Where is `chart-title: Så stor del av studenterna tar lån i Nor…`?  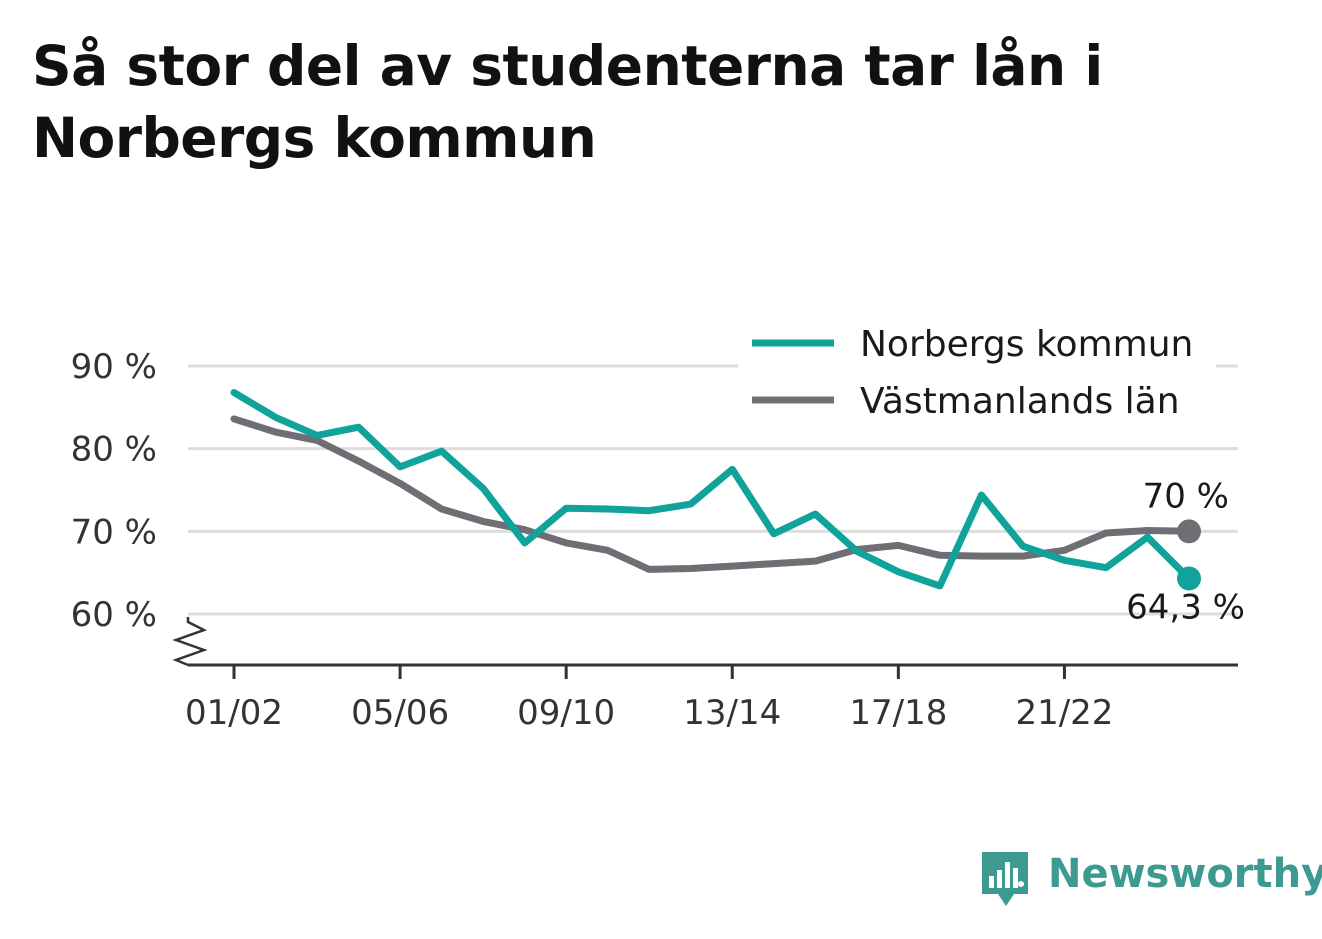 chart-title: Så stor del av studenterna tar lån i Nor… is located at coordinates (567, 102).